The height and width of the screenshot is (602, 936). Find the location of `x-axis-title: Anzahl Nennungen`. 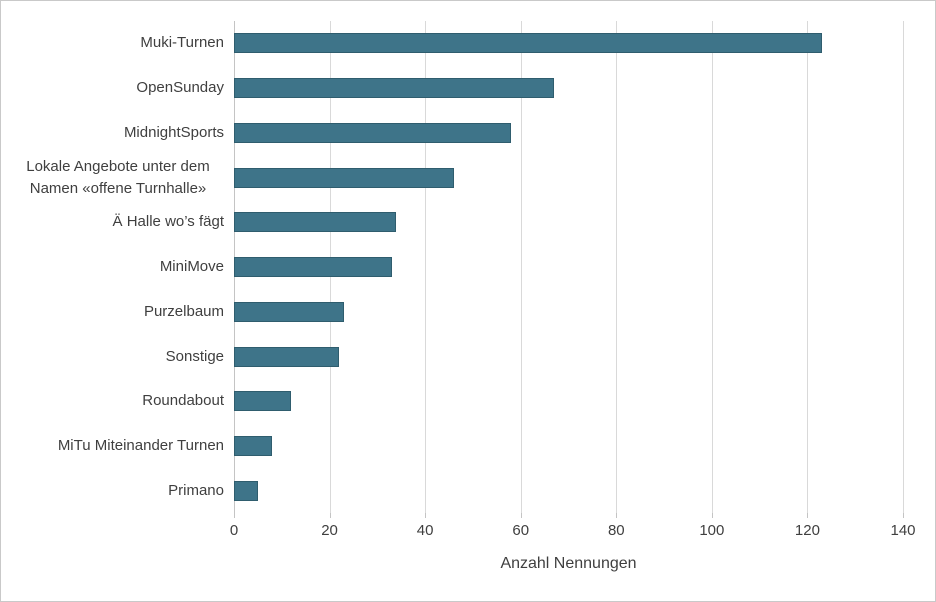

x-axis-title: Anzahl Nennungen is located at coordinates (568, 563).